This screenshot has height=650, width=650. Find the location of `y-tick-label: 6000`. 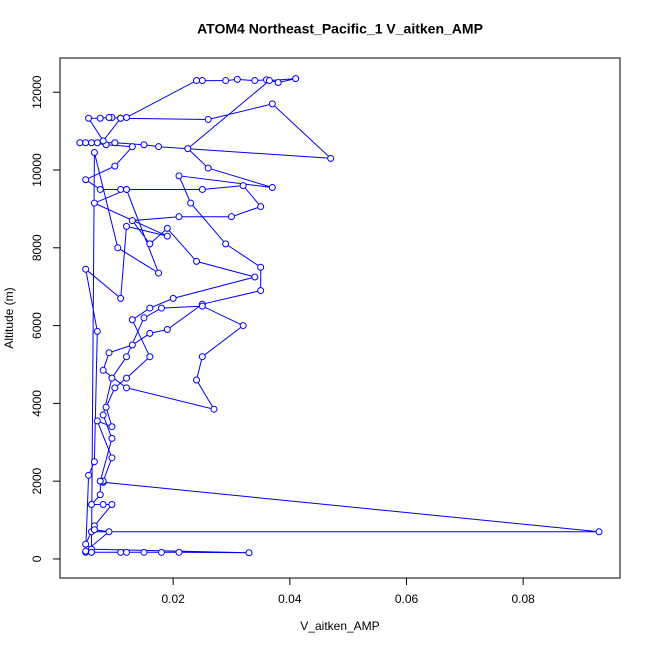

y-tick-label: 6000 is located at coordinates (37, 325).